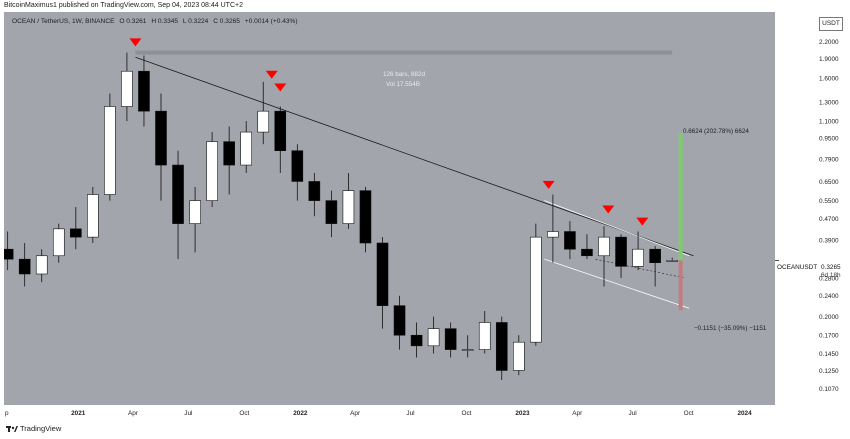 The image size is (850, 439). Describe the element at coordinates (404, 52) in the screenshot. I see `measure-span-bar` at that location.